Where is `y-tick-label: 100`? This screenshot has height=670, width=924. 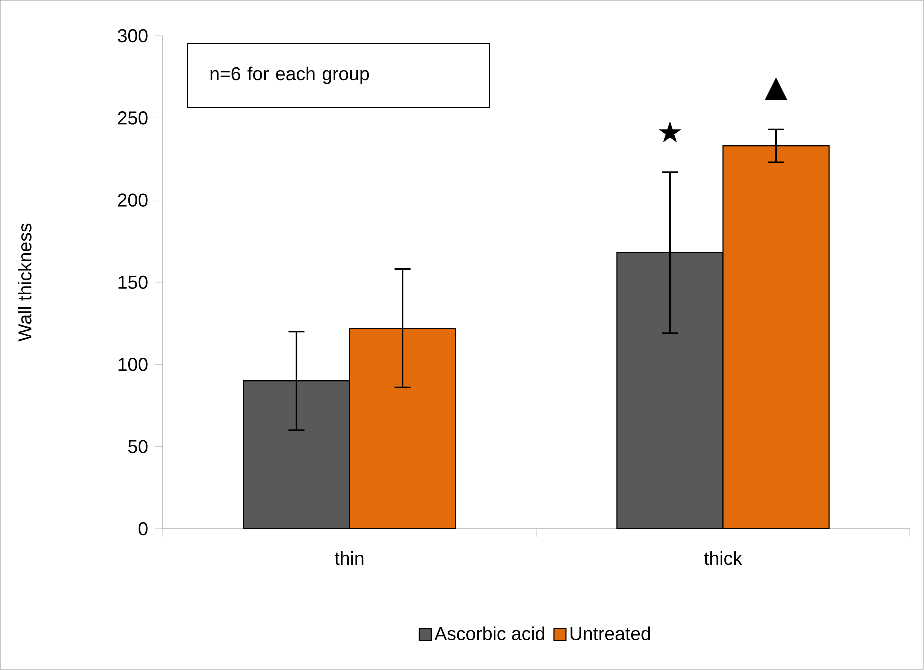 y-tick-label: 100 is located at coordinates (133, 365).